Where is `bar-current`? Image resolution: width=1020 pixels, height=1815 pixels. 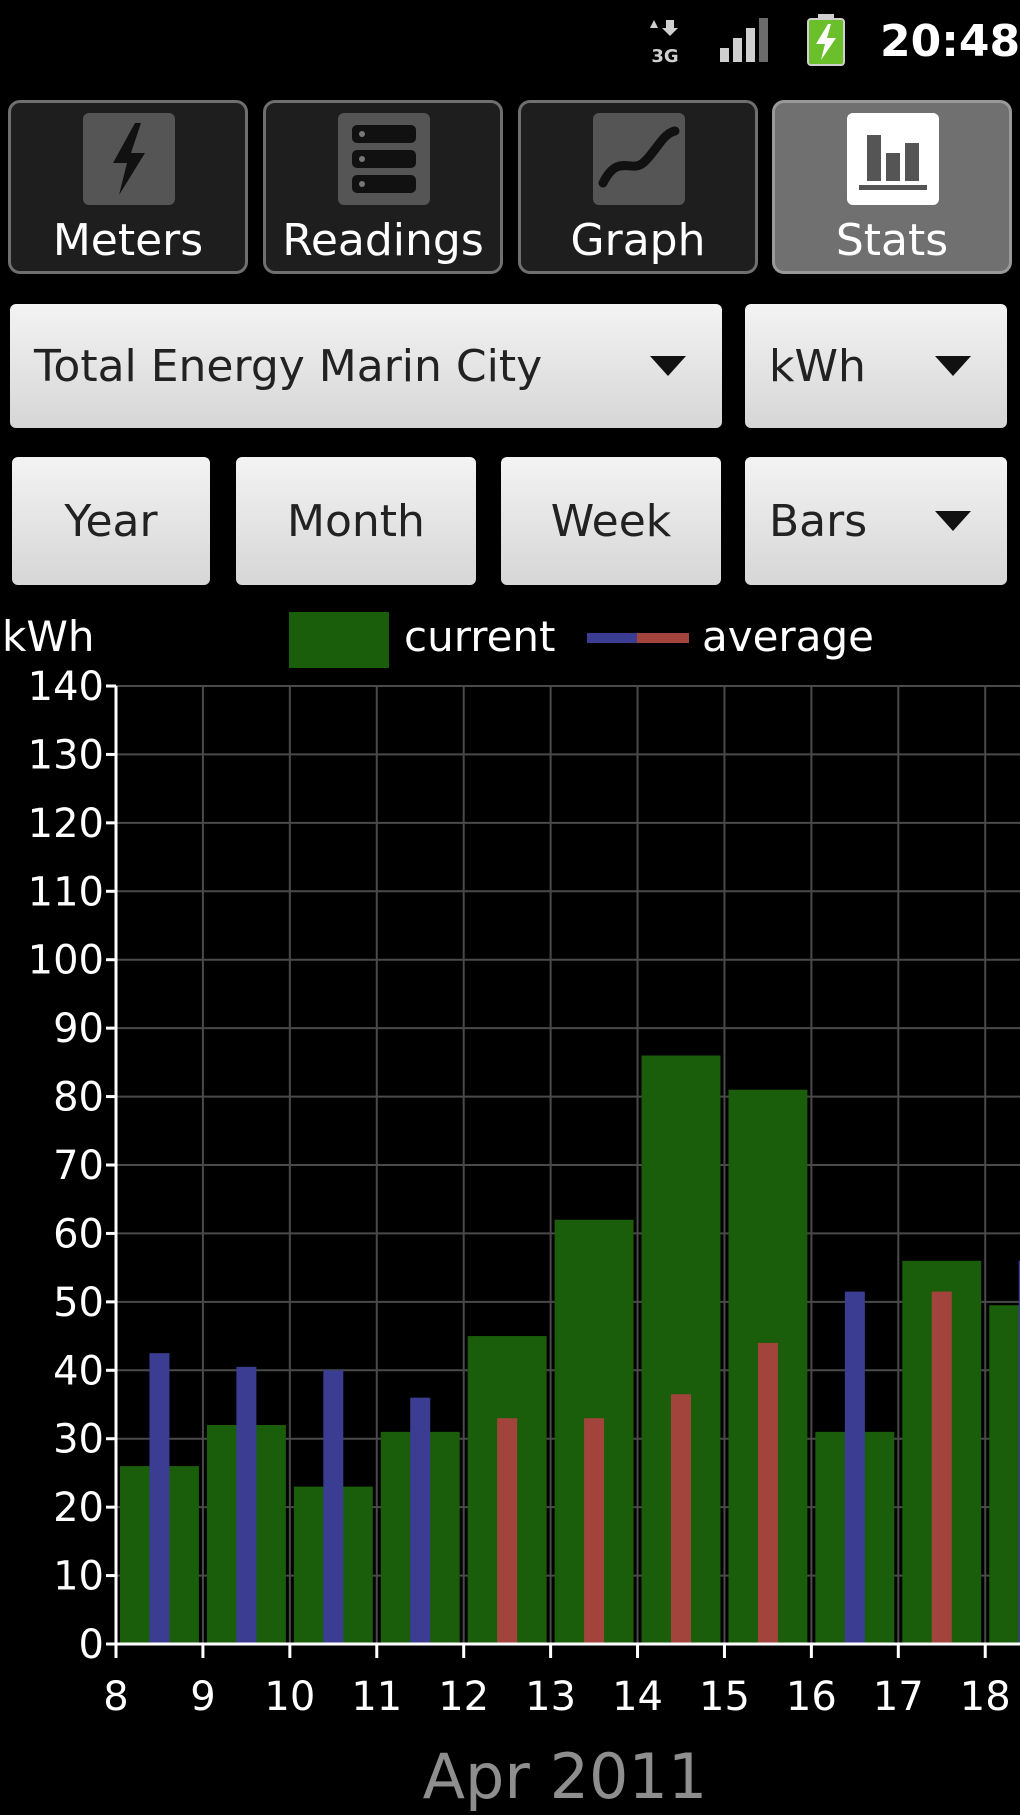 bar-current is located at coordinates (1004, 1474).